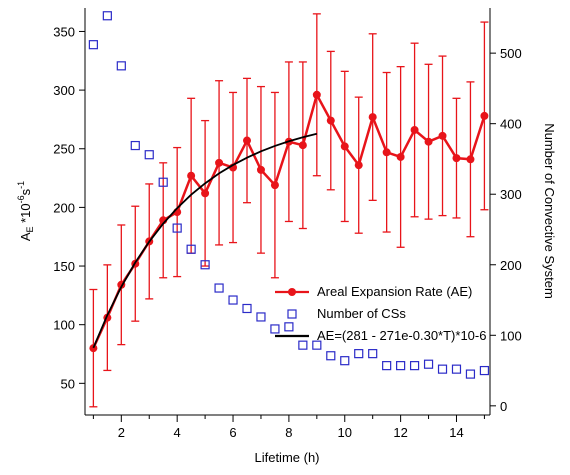 The height and width of the screenshot is (475, 570). What do you see at coordinates (121, 432) in the screenshot?
I see `x-tick-label: 2` at bounding box center [121, 432].